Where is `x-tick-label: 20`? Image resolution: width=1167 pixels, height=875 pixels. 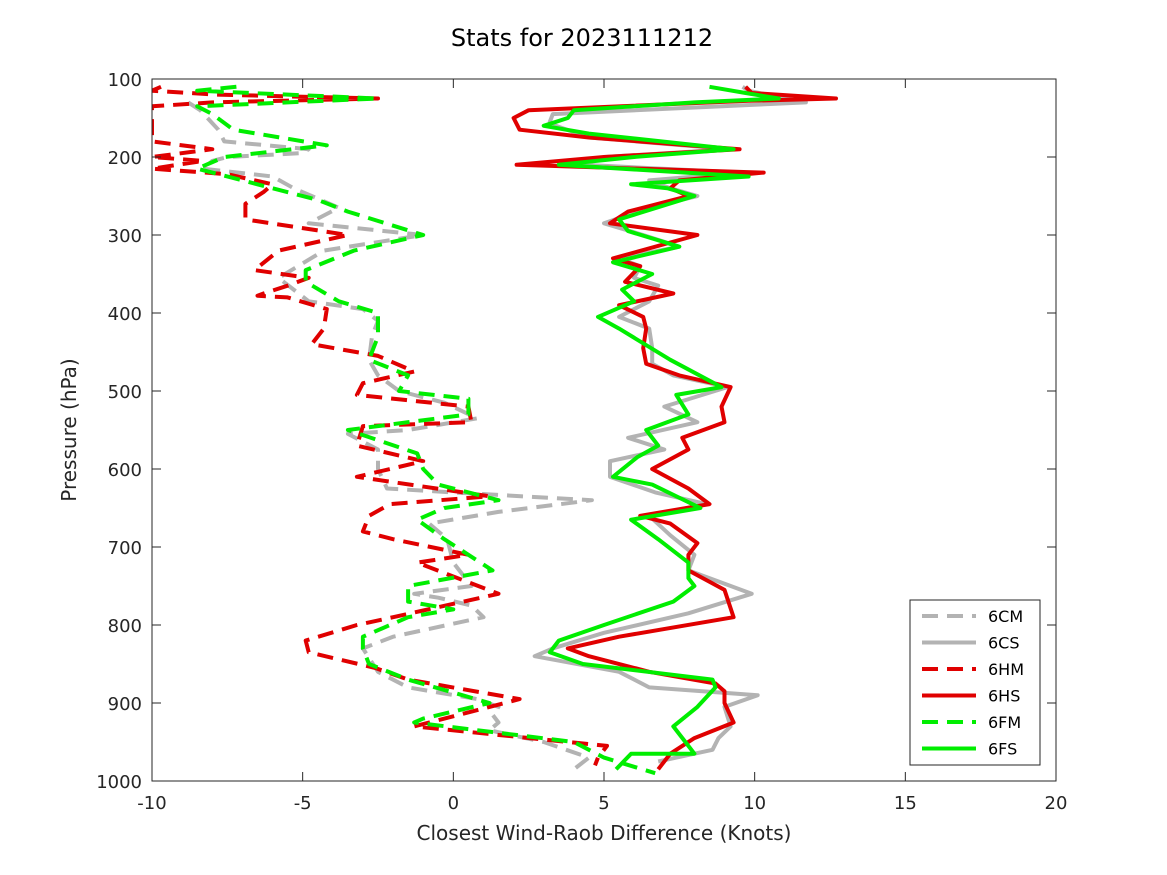
x-tick-label: 20 is located at coordinates (1056, 803).